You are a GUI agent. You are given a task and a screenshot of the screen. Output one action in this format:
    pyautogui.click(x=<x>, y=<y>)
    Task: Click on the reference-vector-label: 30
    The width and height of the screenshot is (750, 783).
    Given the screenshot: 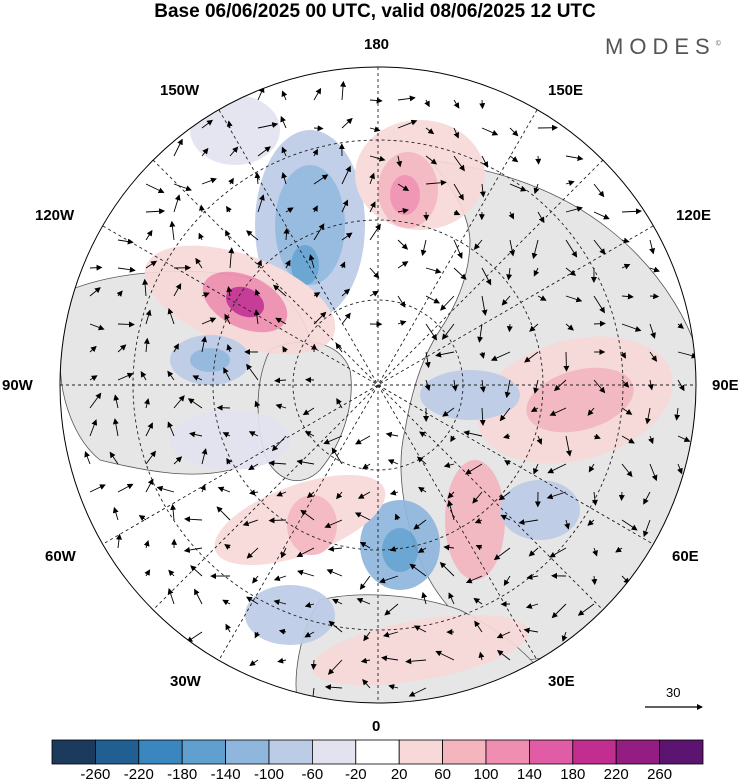 What is the action you would take?
    pyautogui.click(x=673, y=692)
    